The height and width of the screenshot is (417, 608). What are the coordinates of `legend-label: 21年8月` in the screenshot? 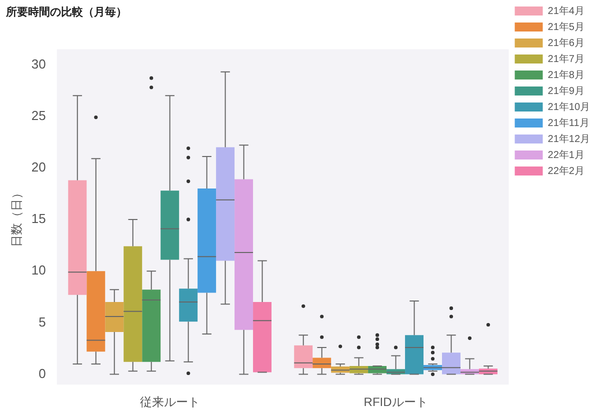 It's located at (566, 74).